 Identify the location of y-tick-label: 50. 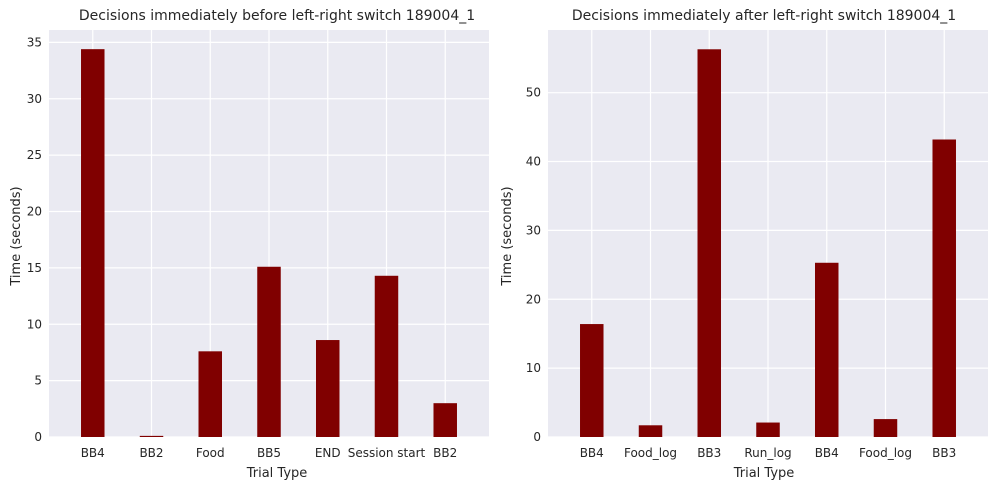
(533, 93).